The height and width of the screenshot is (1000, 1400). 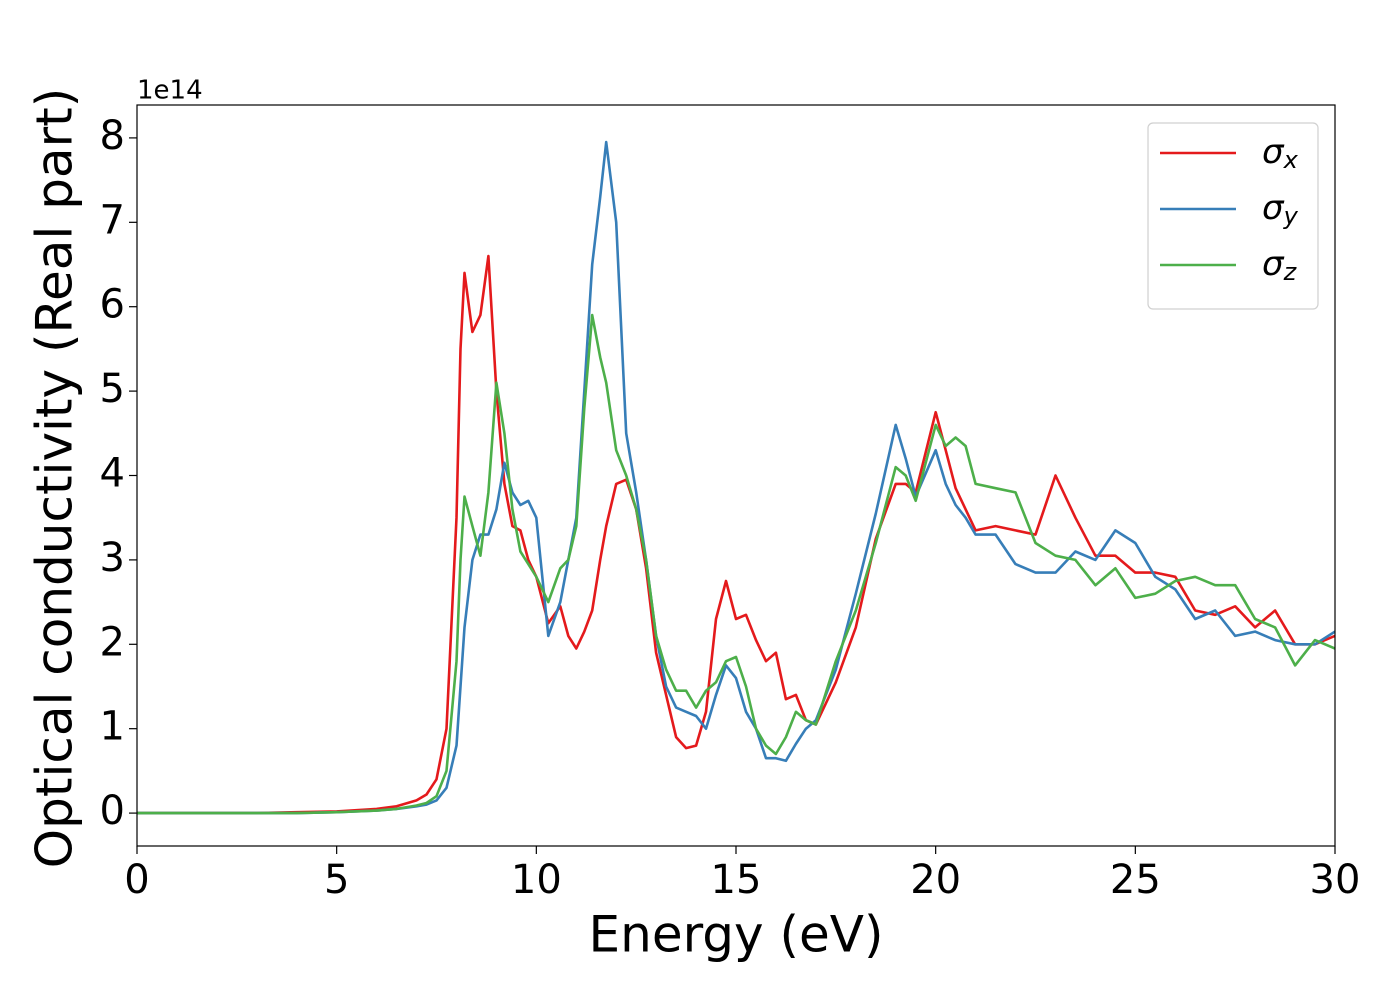 I want to click on y-tick-label: 4, so click(x=112, y=474).